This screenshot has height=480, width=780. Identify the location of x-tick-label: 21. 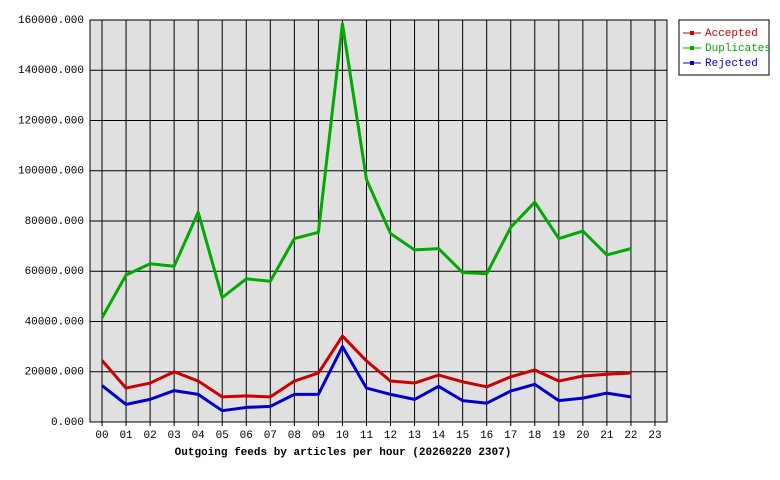
(607, 436).